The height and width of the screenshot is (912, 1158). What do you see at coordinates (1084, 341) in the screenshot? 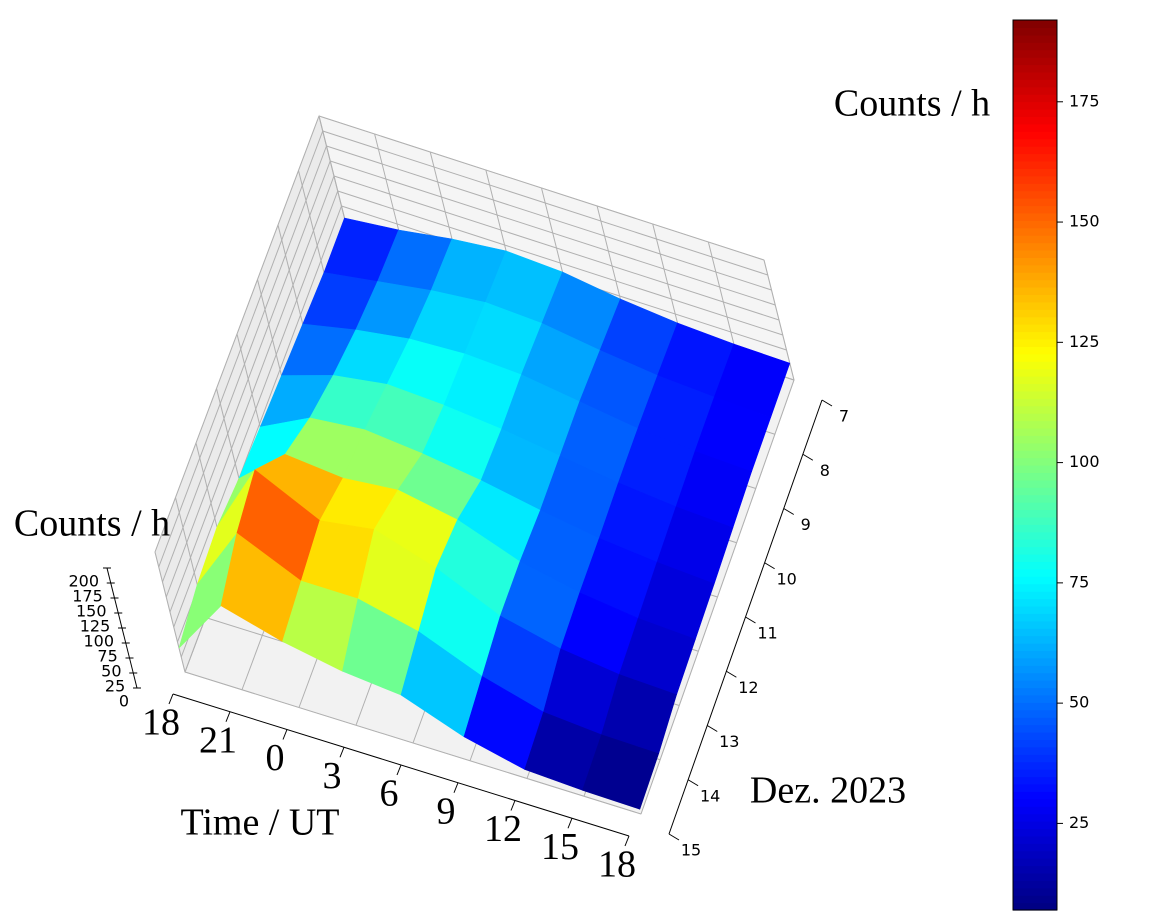
I see `colorbar-tick-label: 125` at bounding box center [1084, 341].